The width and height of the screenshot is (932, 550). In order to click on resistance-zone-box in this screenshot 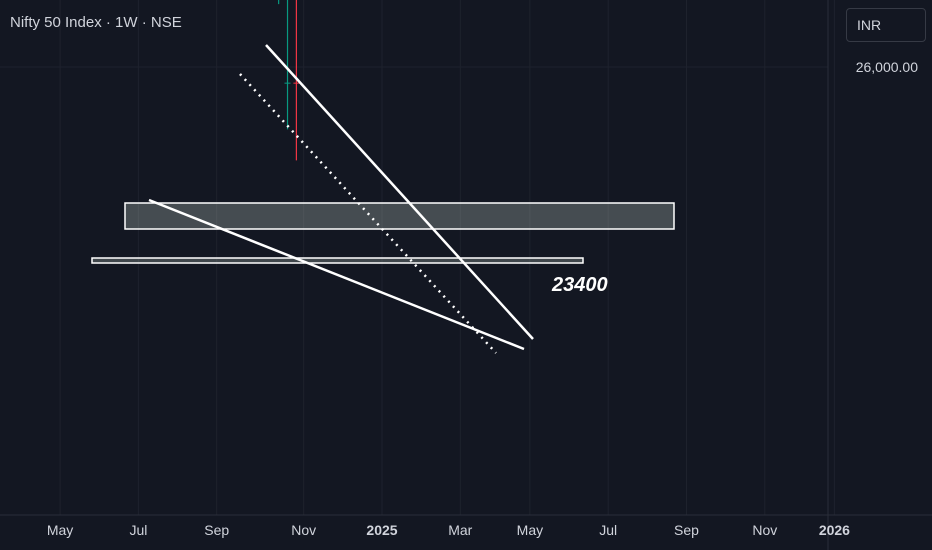, I will do `click(399, 216)`.